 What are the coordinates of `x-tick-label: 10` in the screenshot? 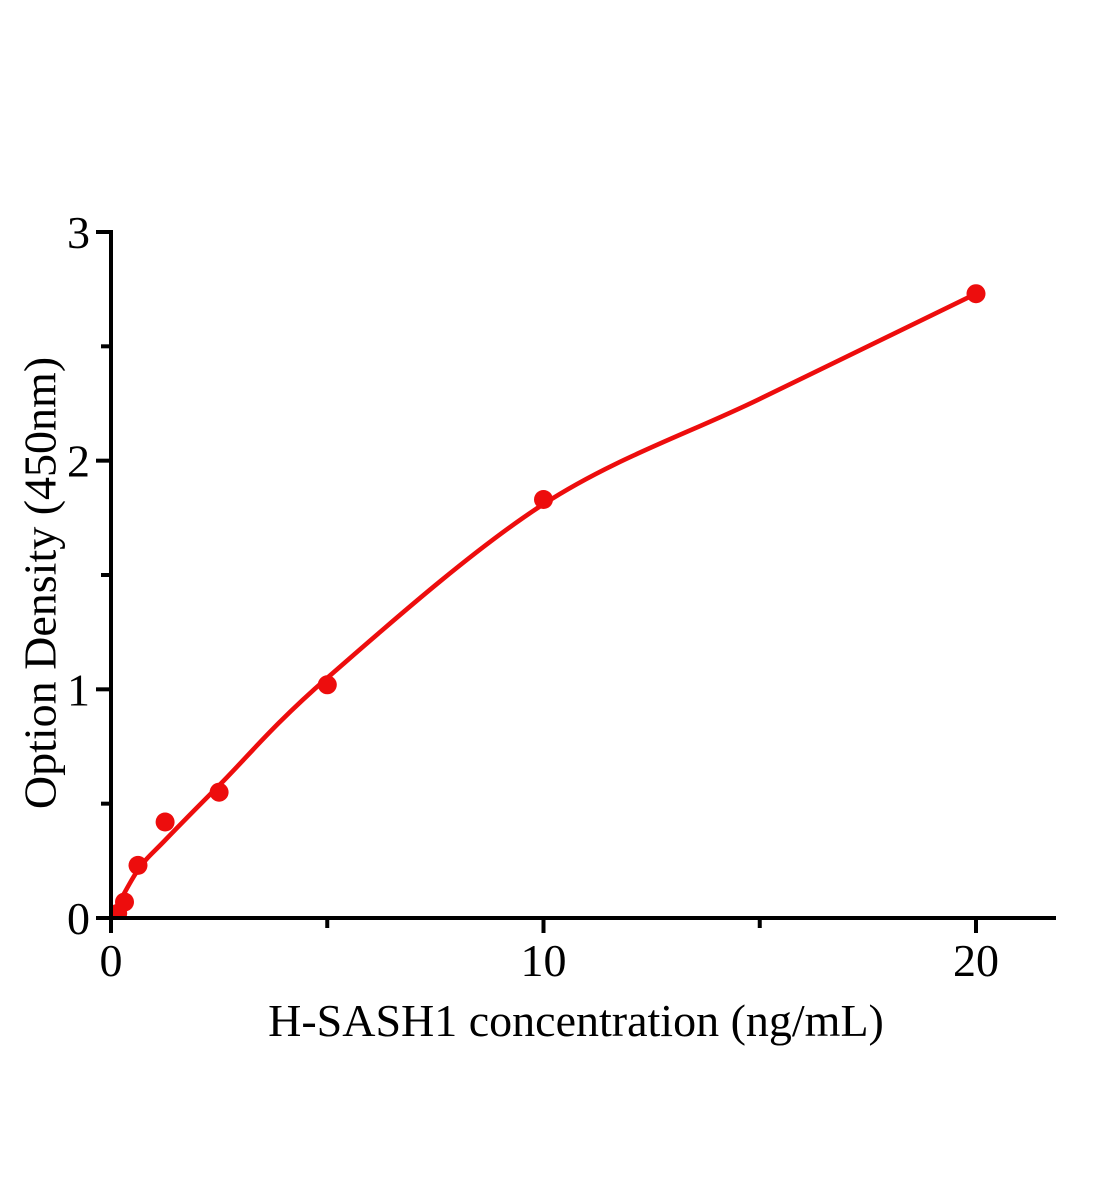 It's located at (544, 960).